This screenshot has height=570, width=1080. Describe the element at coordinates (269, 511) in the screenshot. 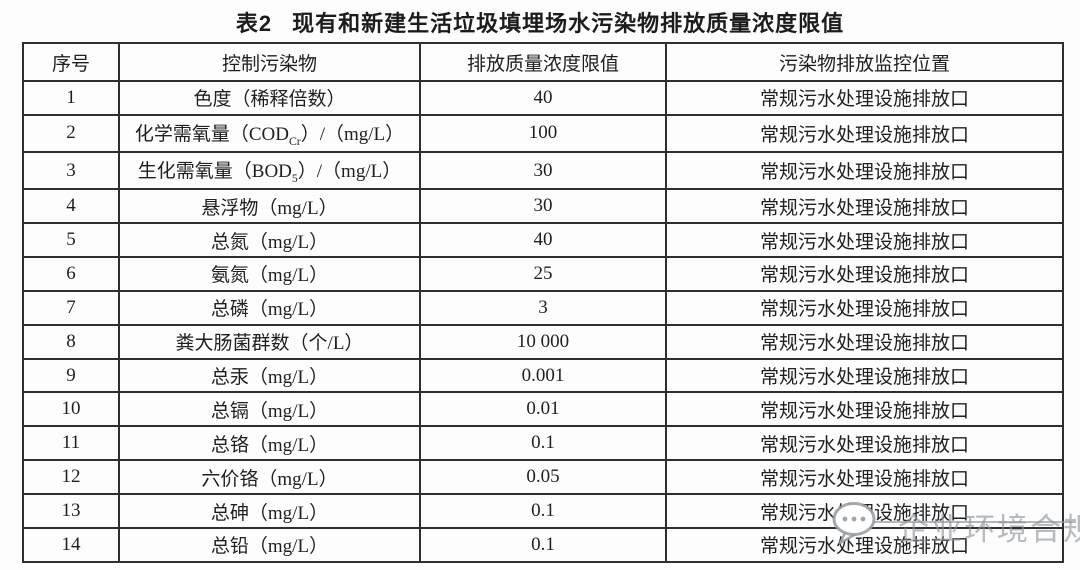

I see `pollutant-cell: 总砷（mg/L）` at that location.